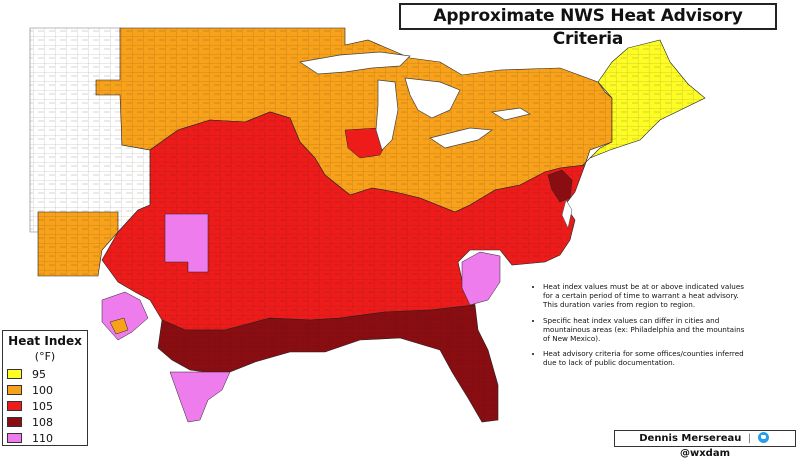 This screenshot has height=461, width=800. Describe the element at coordinates (763, 437) in the screenshot. I see `twitter-icon` at that location.